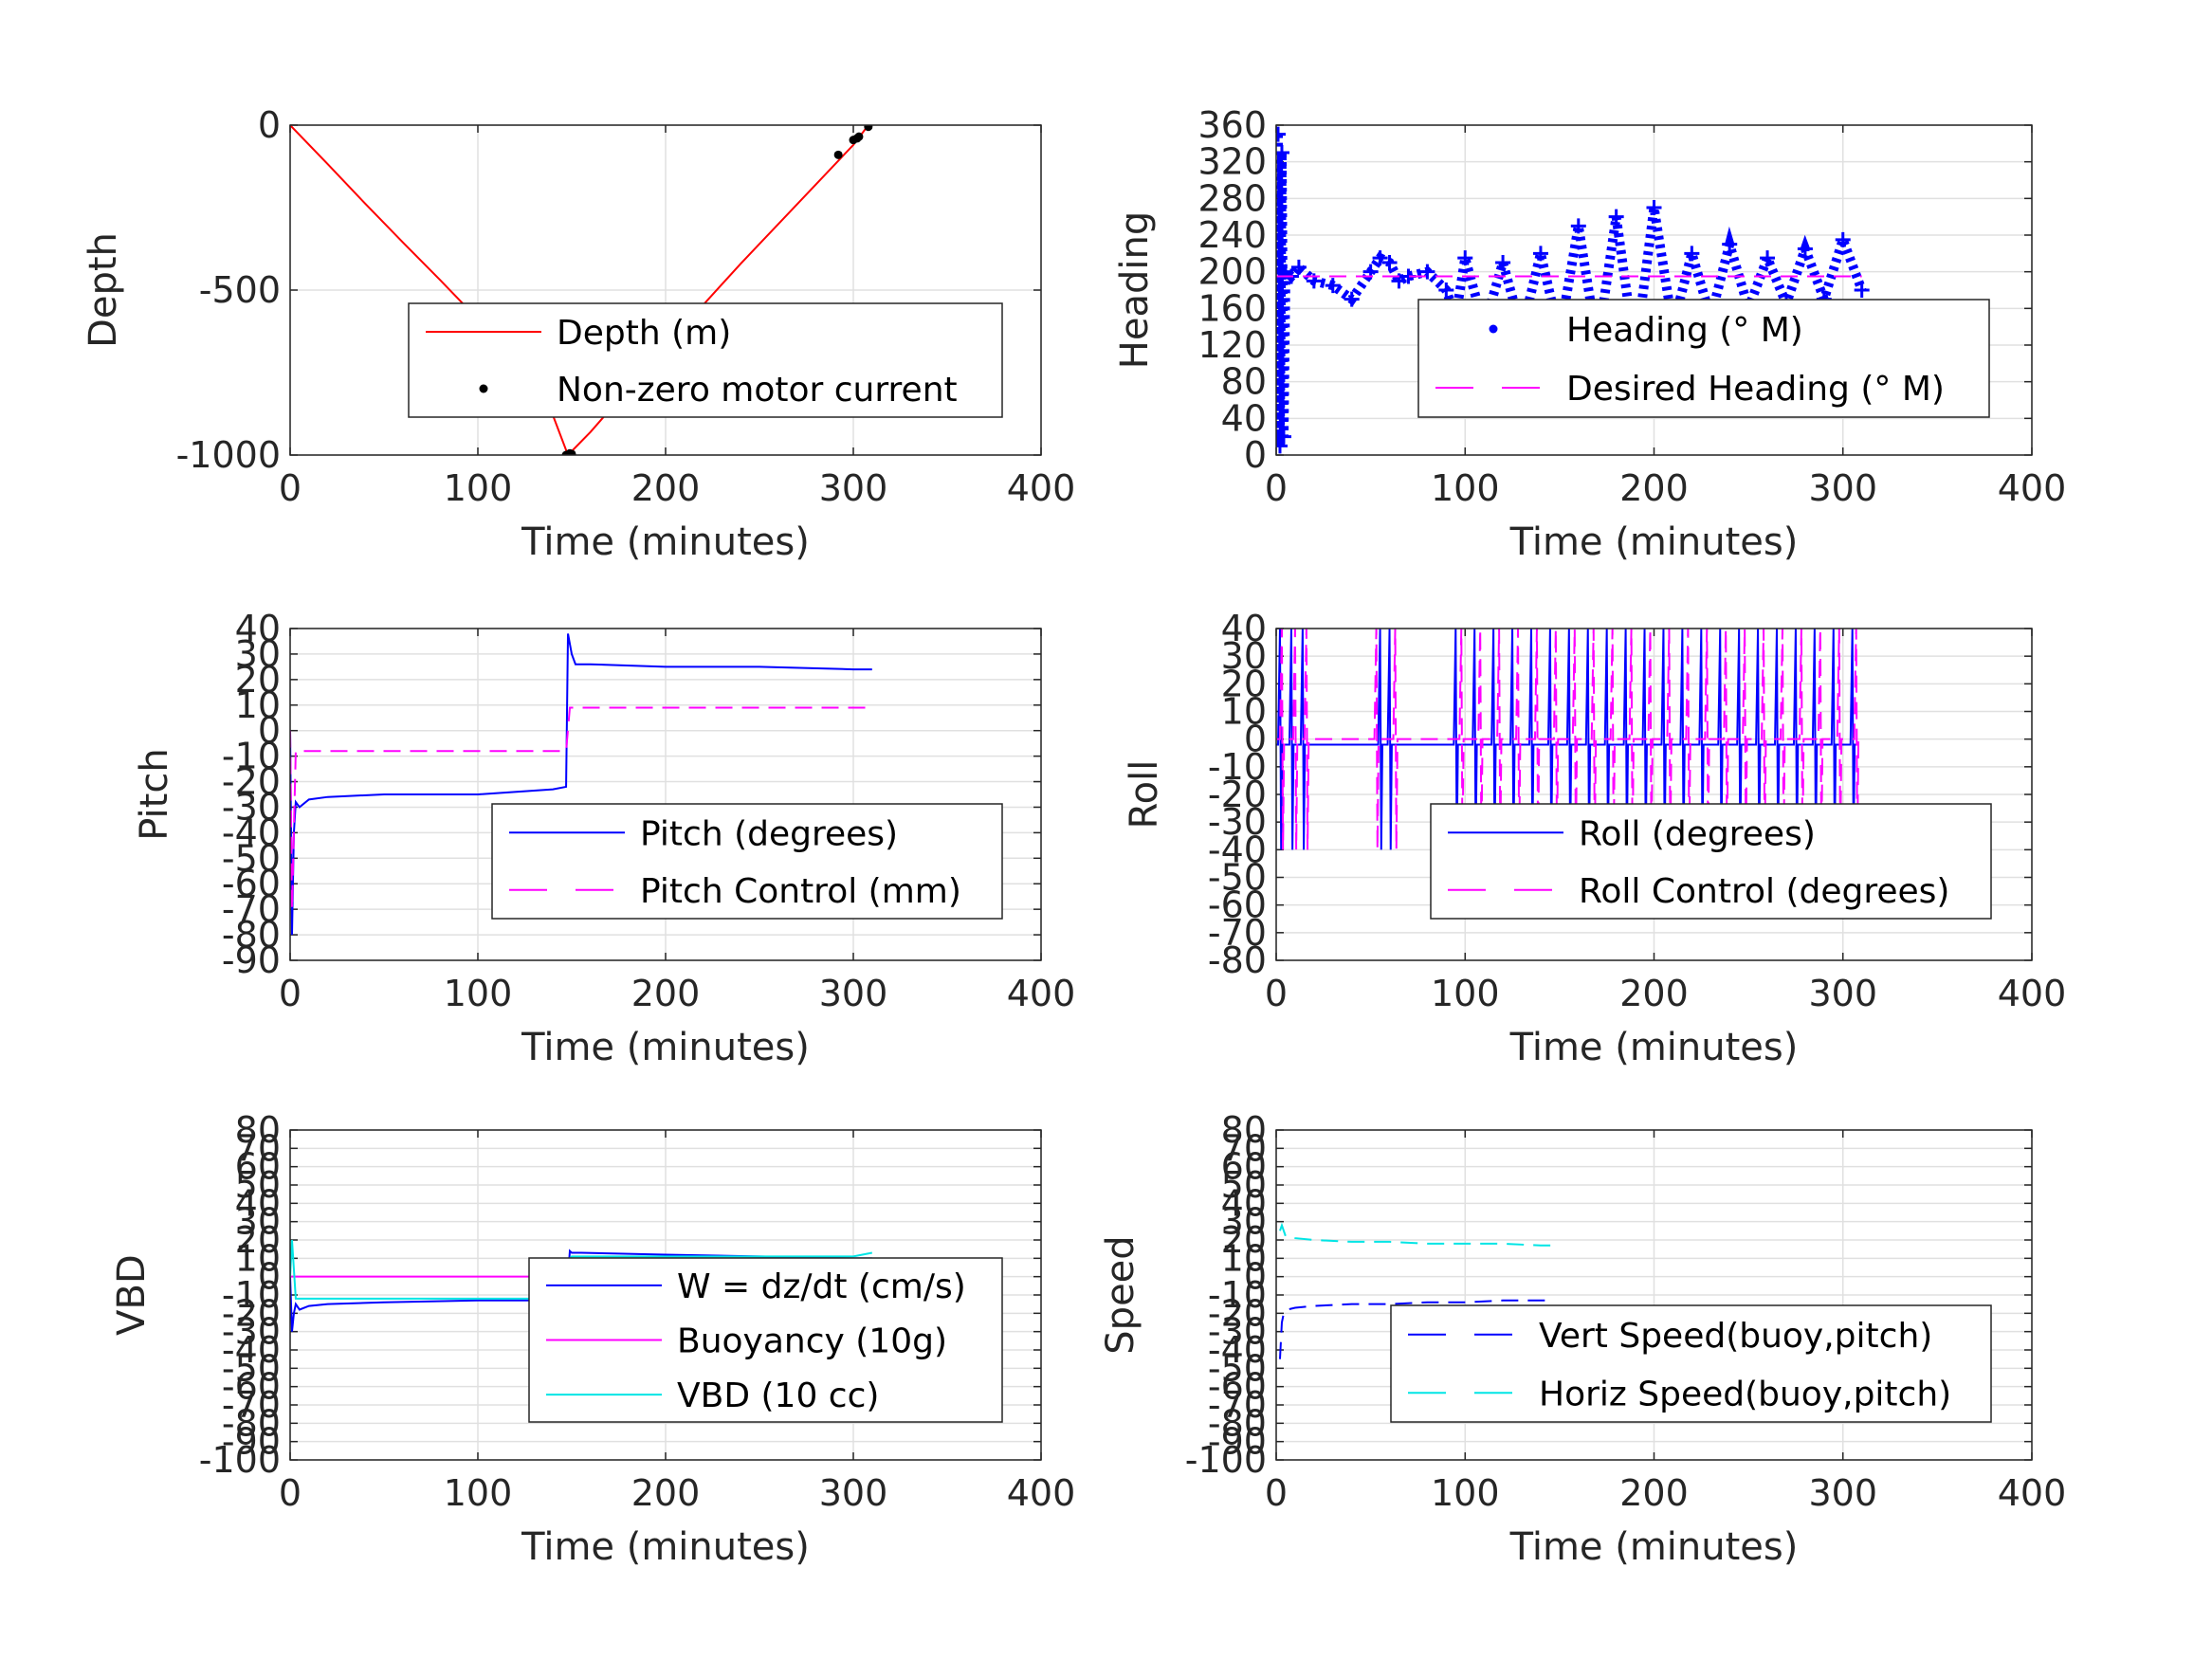  What do you see at coordinates (251, 1387) in the screenshot?
I see `y-tick-label: -60` at bounding box center [251, 1387].